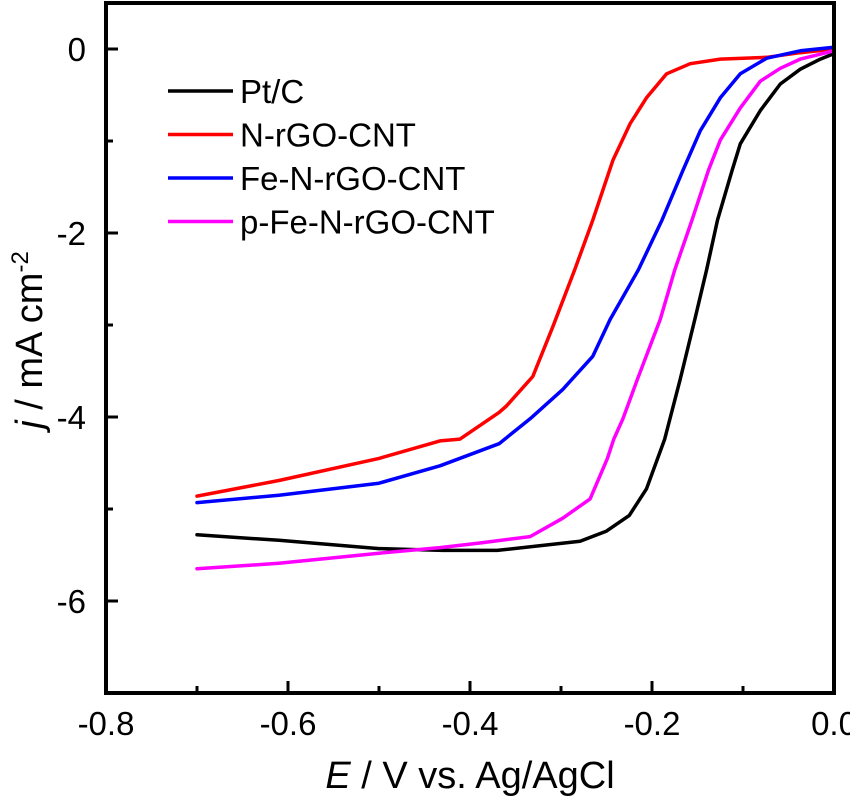 This screenshot has width=850, height=810. Describe the element at coordinates (20, 261) in the screenshot. I see `y-axis-title-exponent: -2` at that location.